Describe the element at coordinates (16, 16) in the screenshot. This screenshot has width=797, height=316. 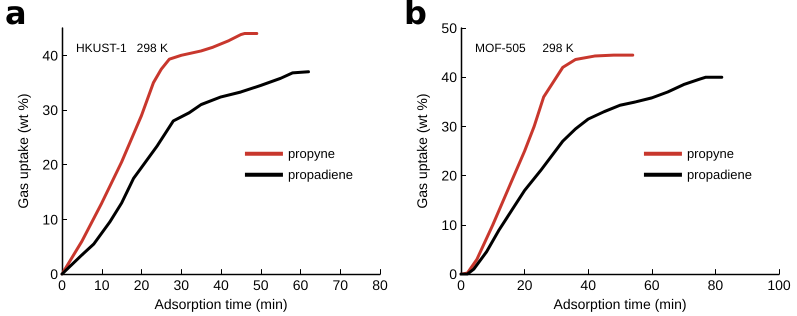
I see `chart-title: a` at that location.